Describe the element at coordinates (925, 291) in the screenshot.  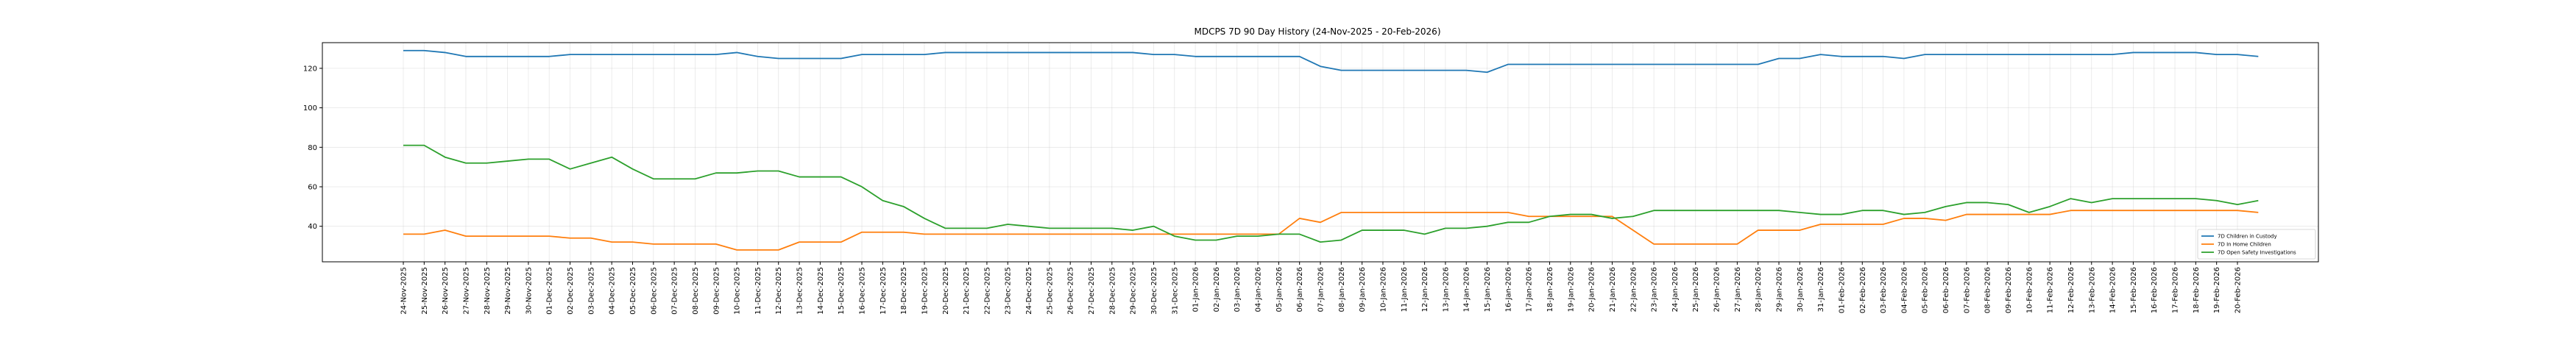
I see `x-tick-label: 19-Dec-2025` at that location.